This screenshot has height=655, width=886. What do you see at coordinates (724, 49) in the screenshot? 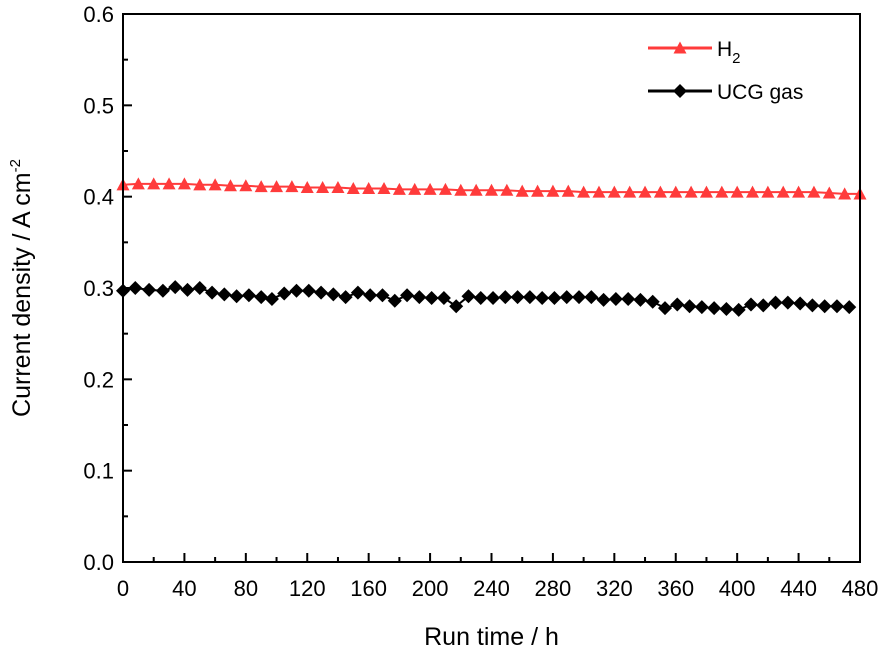
I see `legend-label-h2-main: H` at bounding box center [724, 49].